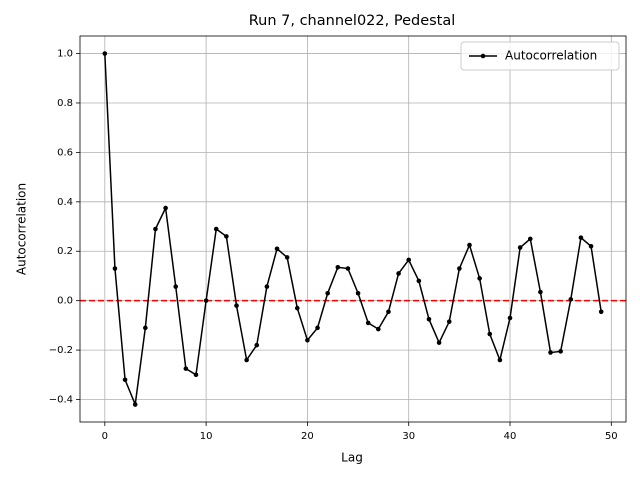  I want to click on x-axis-label: Lag, so click(352, 458).